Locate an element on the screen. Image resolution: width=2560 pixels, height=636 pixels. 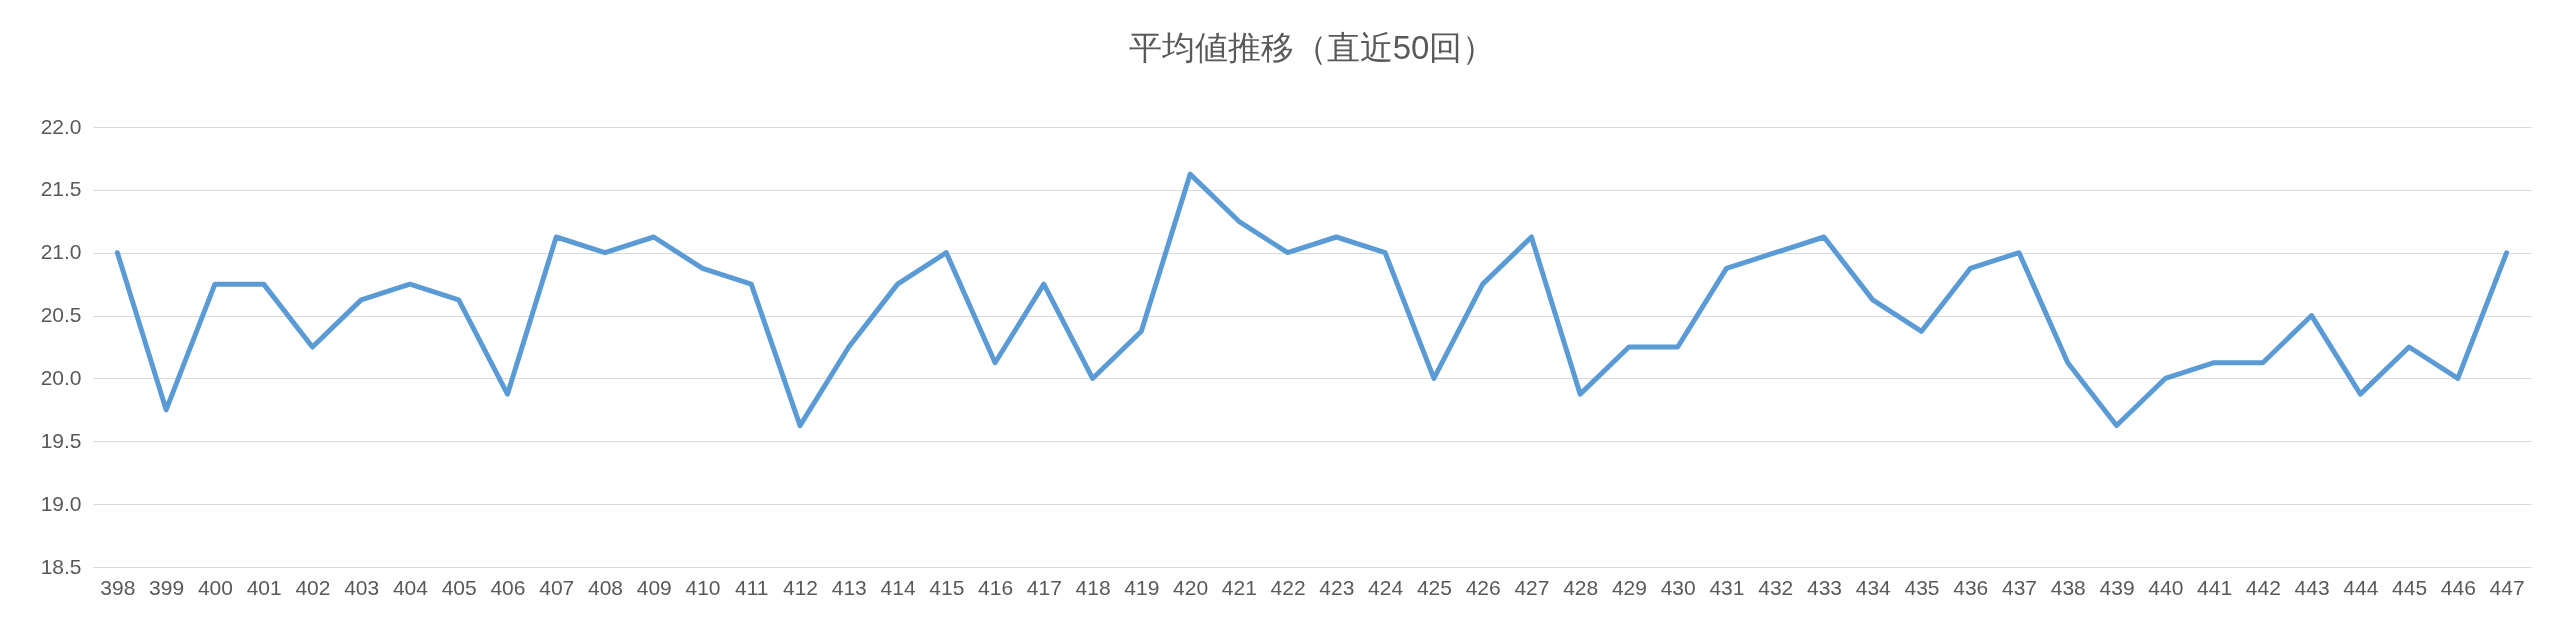
x-tick-label: 447 is located at coordinates (2507, 587).